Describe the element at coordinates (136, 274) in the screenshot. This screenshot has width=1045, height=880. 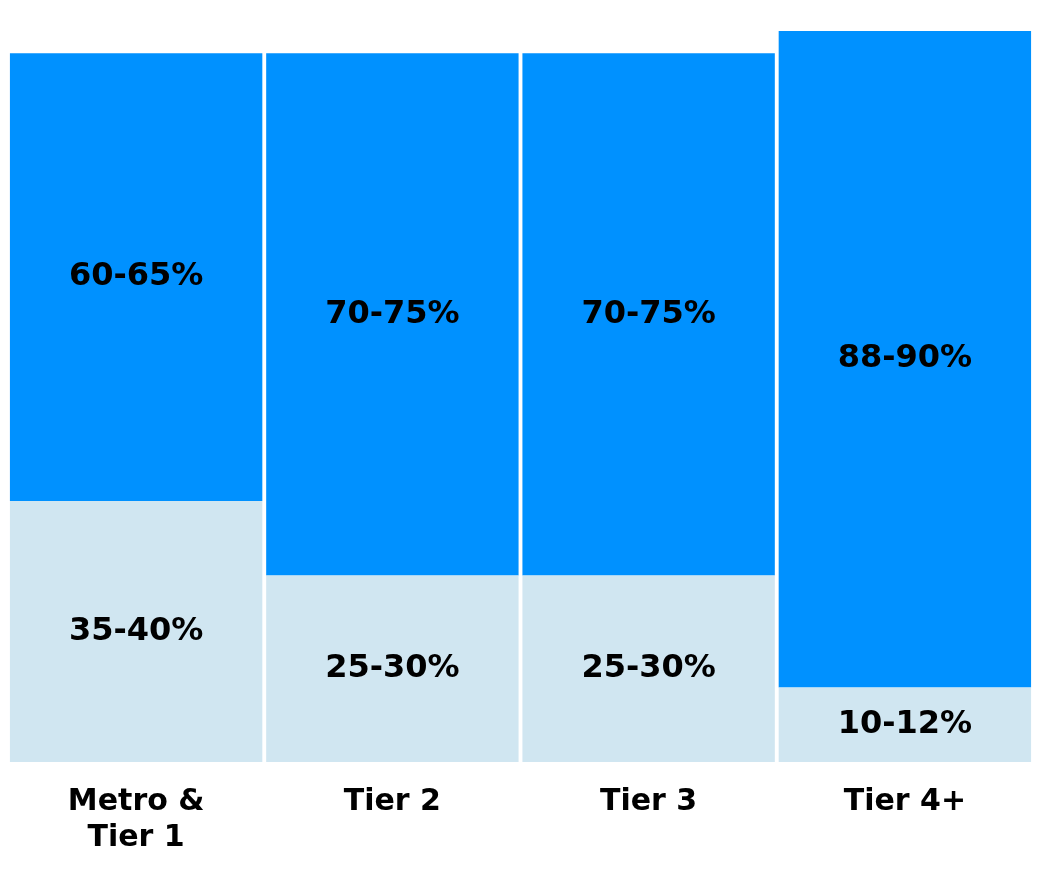
I see `data-label: 60-65%` at that location.